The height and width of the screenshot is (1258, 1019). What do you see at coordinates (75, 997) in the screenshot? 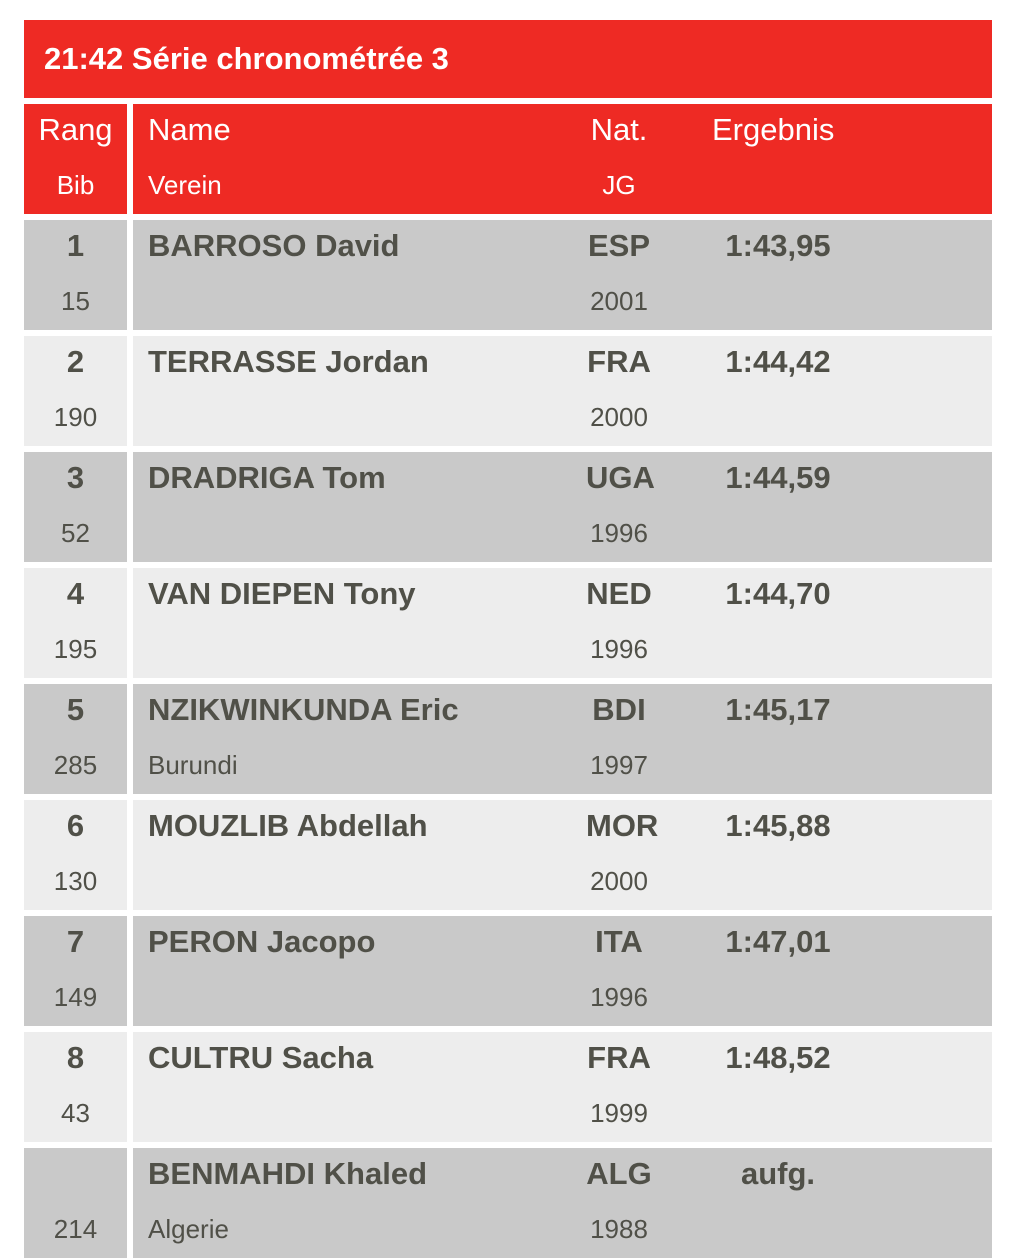
I see `bib-number: 149` at bounding box center [75, 997].